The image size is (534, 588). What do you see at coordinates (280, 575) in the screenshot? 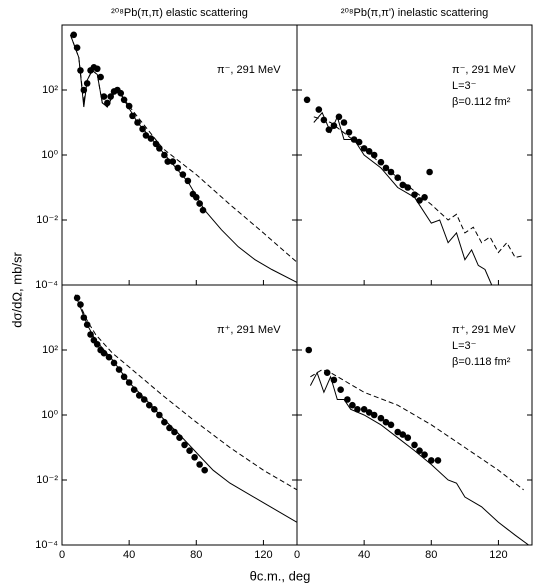
I see `x-axis-label: θc.m., deg` at bounding box center [280, 575].